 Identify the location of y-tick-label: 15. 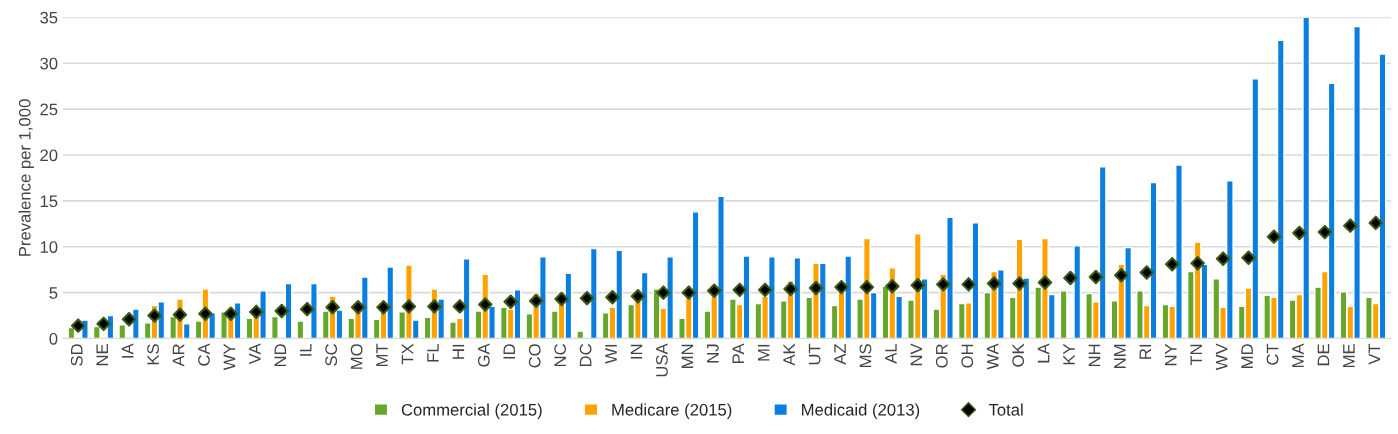
(49, 201).